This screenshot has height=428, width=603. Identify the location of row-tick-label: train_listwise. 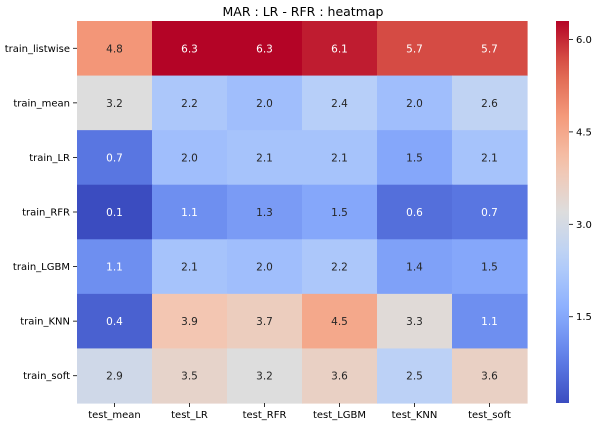
(37, 49).